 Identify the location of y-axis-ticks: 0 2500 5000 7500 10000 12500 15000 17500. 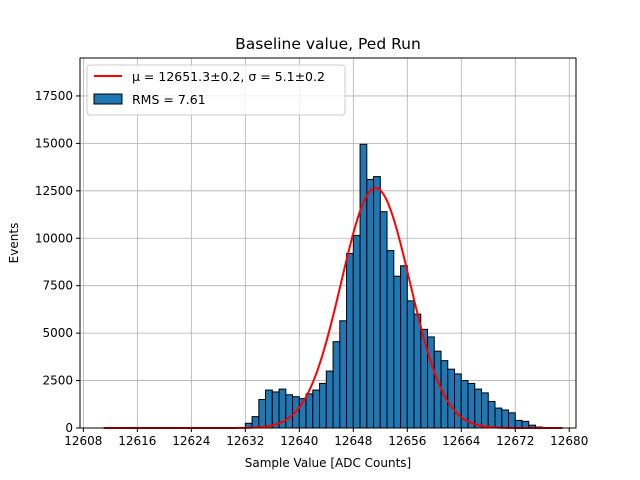
(57, 262).